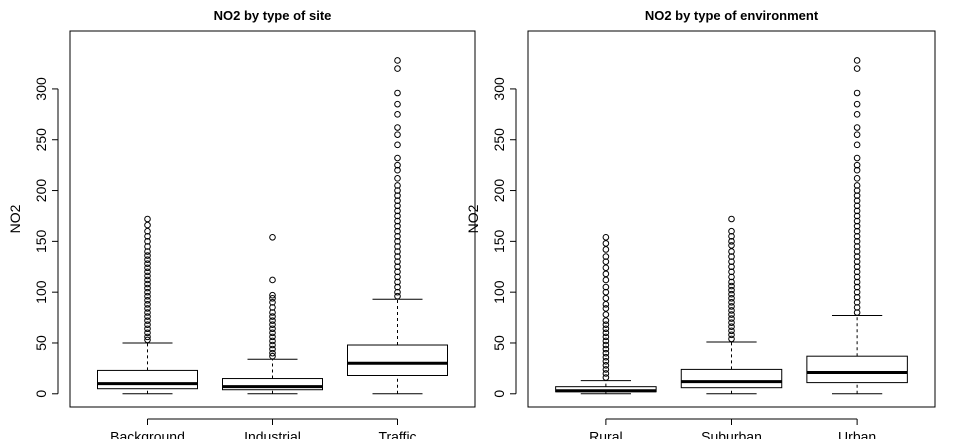 The width and height of the screenshot is (953, 444). I want to click on y-tick-label: 250, so click(499, 140).